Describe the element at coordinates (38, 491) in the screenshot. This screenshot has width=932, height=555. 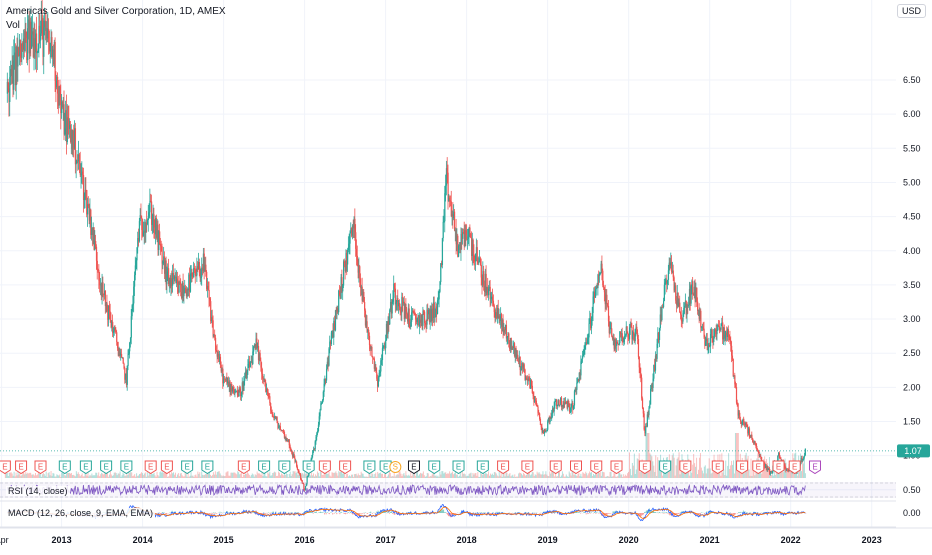
I see `rsi-label: RSI (14, close)` at that location.